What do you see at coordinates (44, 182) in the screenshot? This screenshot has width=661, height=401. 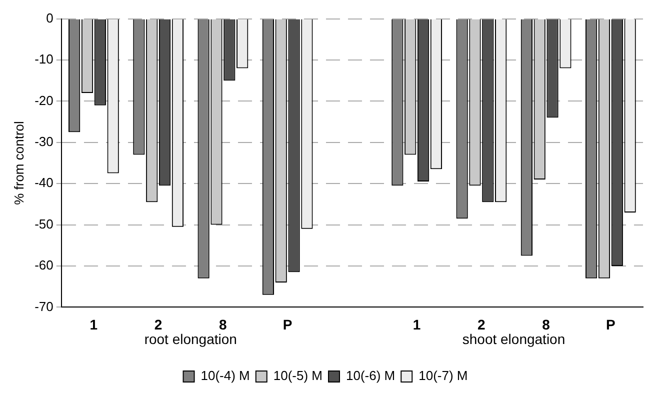 I see `y-tick-label: -40` at bounding box center [44, 182].